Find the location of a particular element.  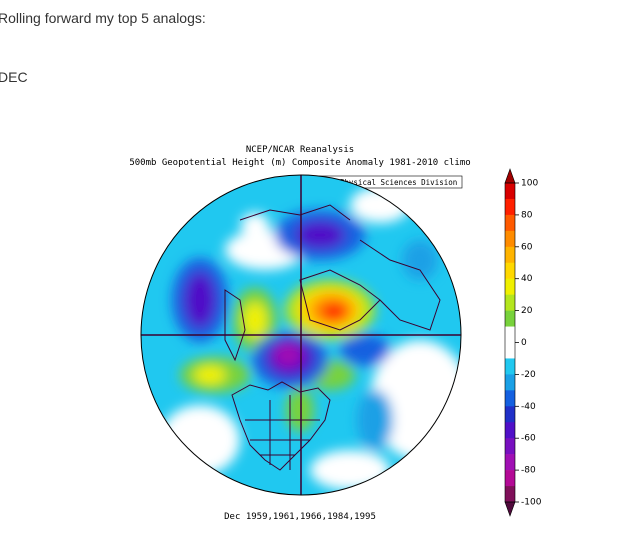

colorbar-label: 100 is located at coordinates (529, 184).